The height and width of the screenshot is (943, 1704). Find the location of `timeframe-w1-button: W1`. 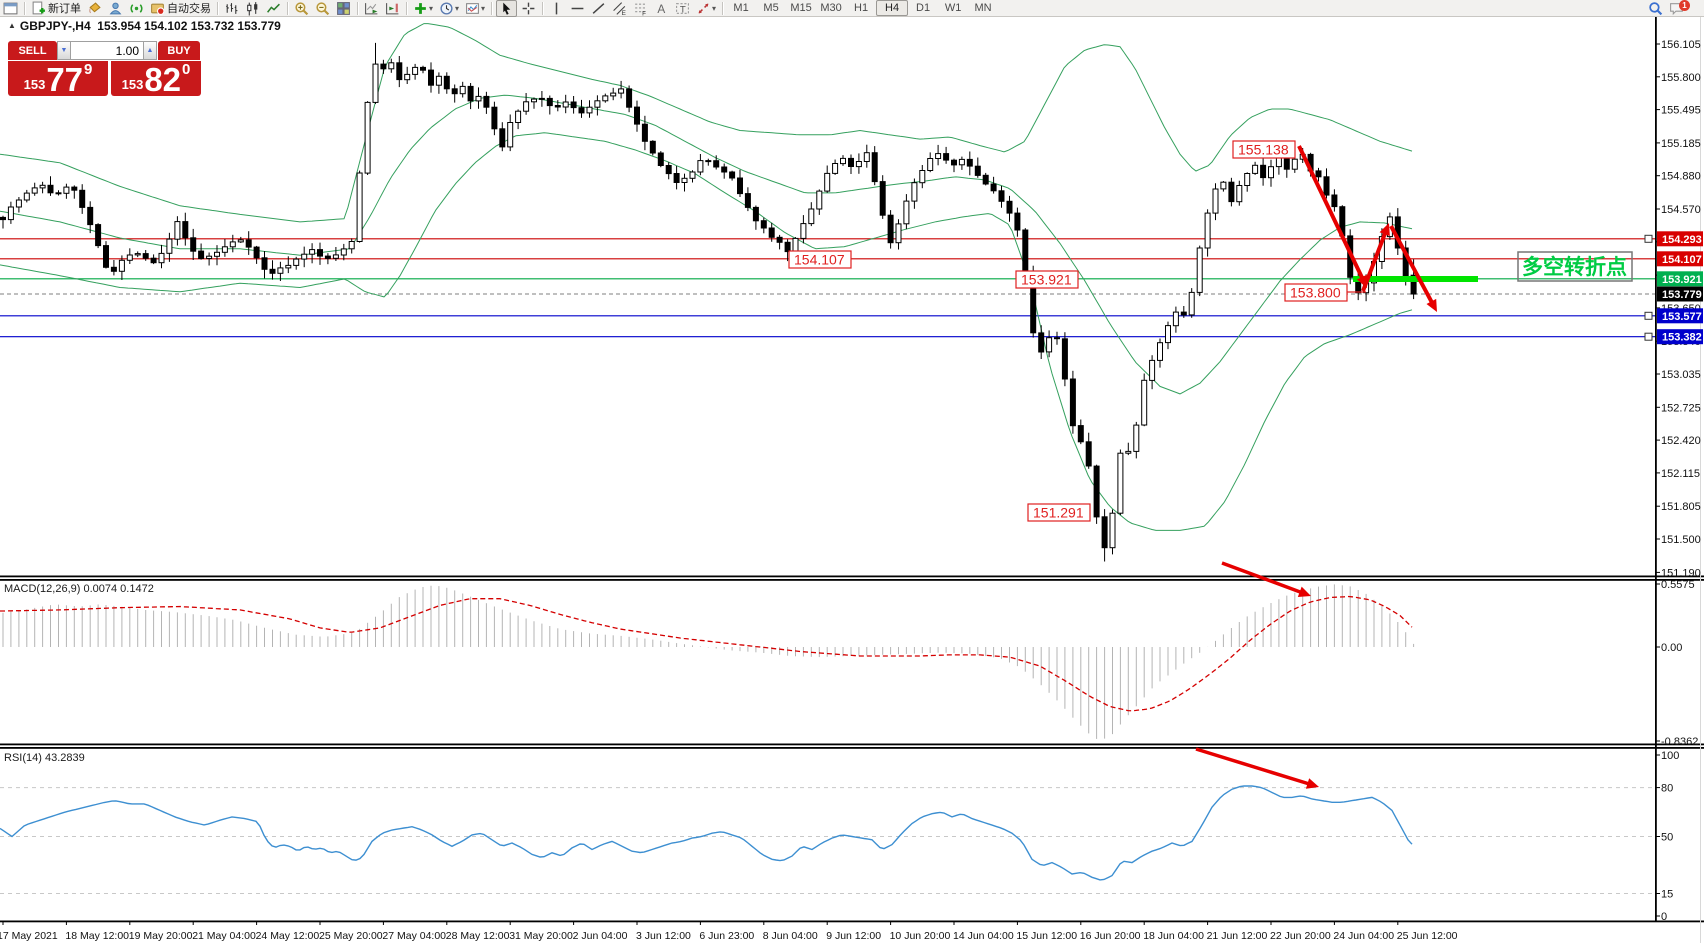

timeframe-w1-button: W1 is located at coordinates (953, 8).